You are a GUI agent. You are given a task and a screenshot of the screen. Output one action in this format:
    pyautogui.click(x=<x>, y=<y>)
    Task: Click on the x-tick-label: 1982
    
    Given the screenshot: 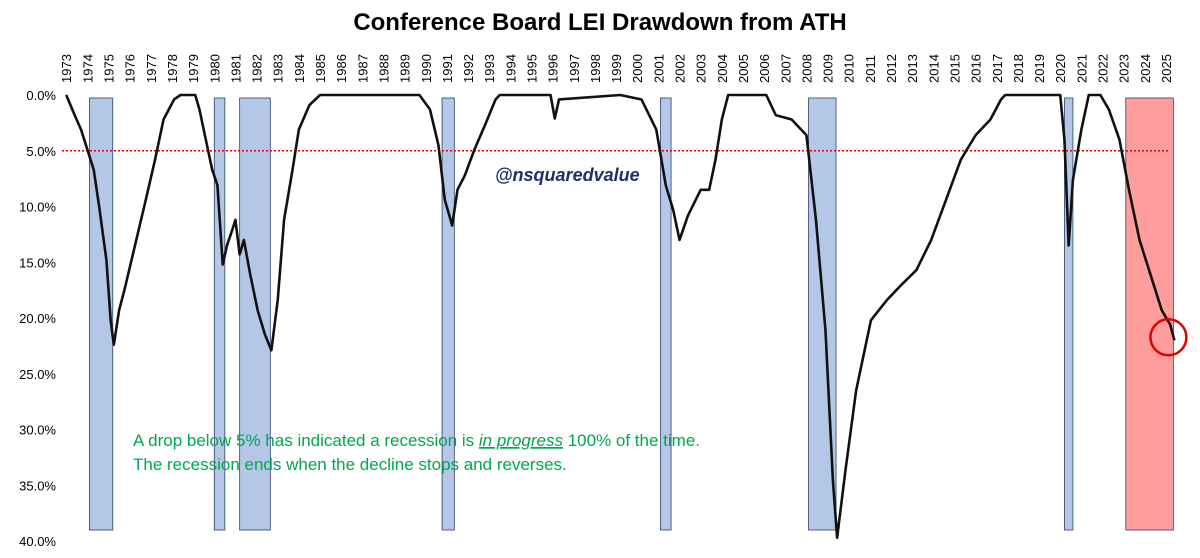 What is the action you would take?
    pyautogui.click(x=257, y=68)
    